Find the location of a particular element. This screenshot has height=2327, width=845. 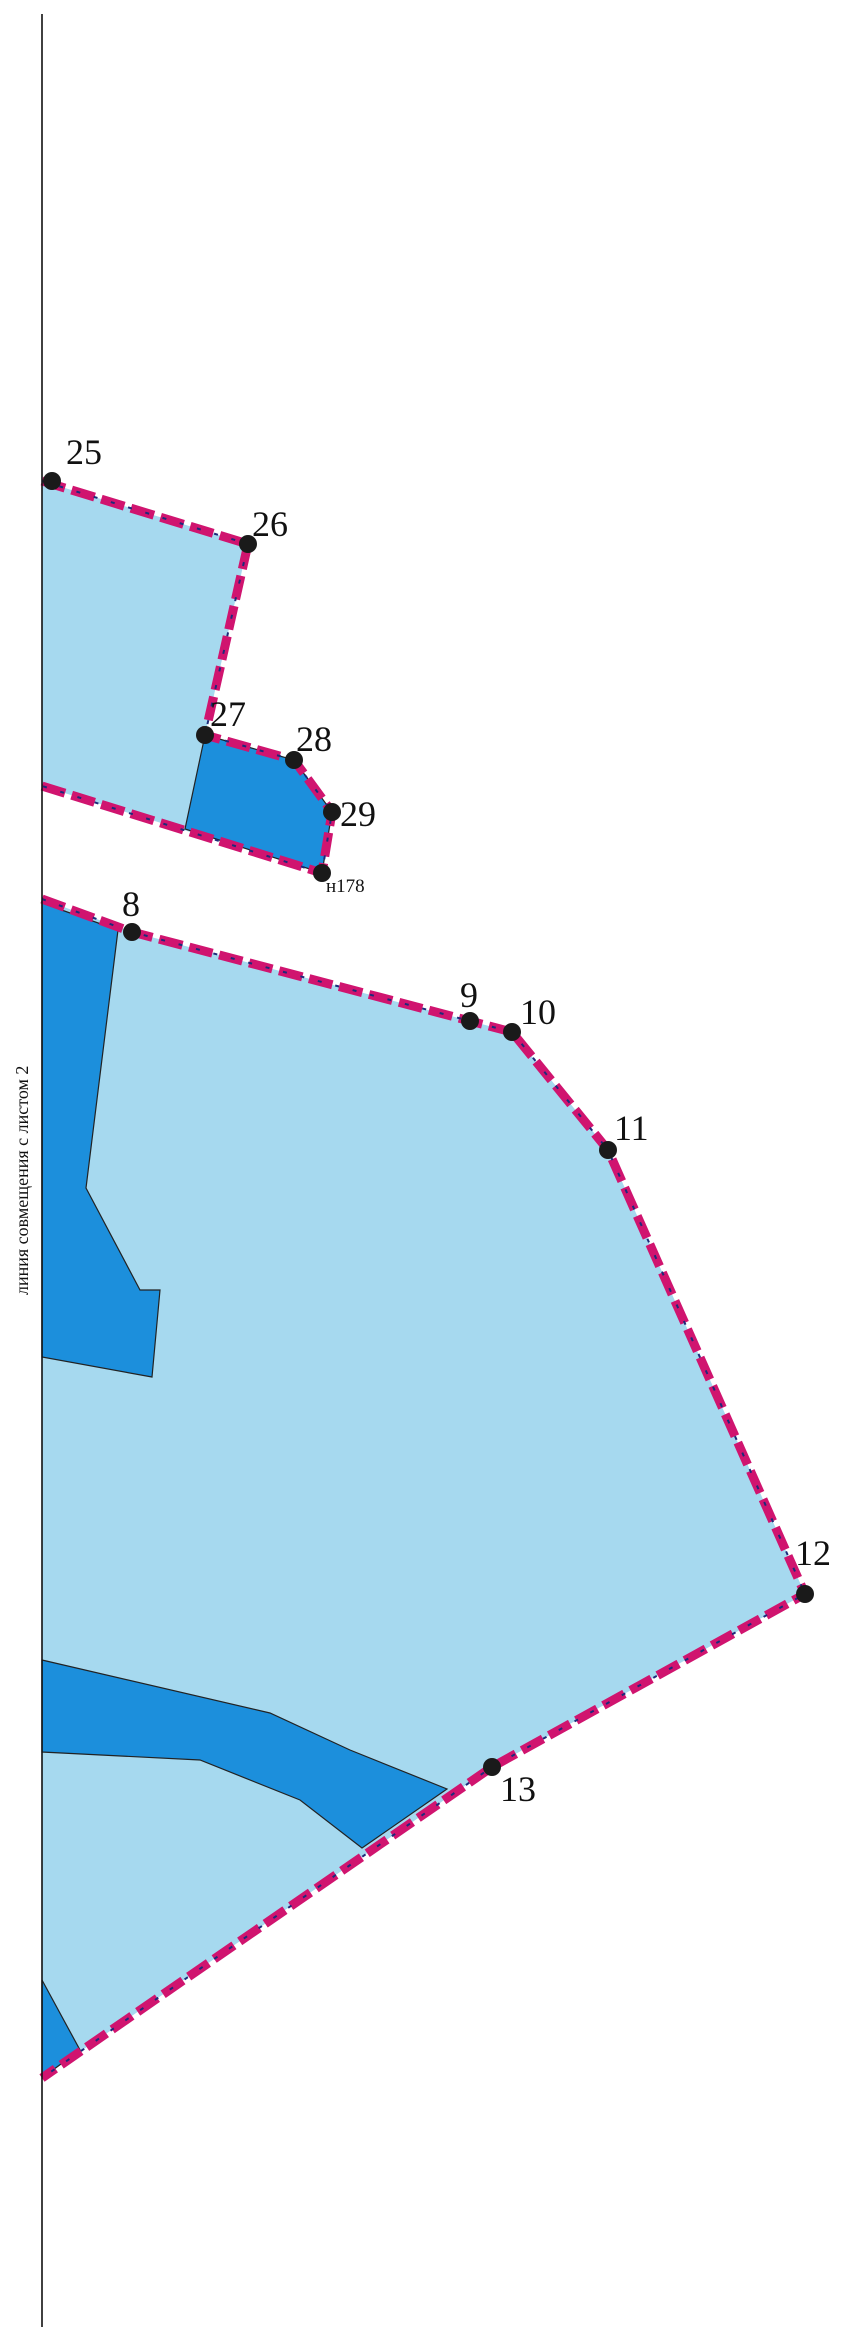

point-label-12: 12 is located at coordinates (813, 1553).